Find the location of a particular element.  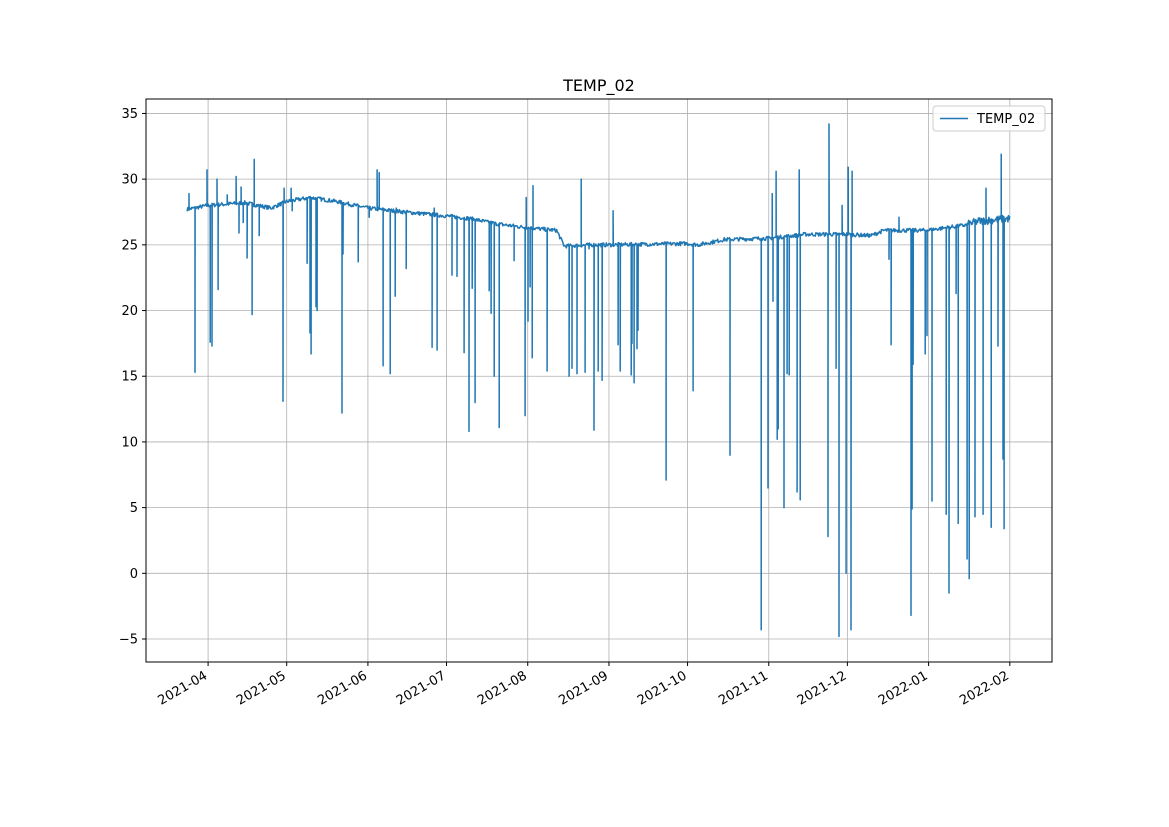

y-tick-label: 0 is located at coordinates (134, 574).